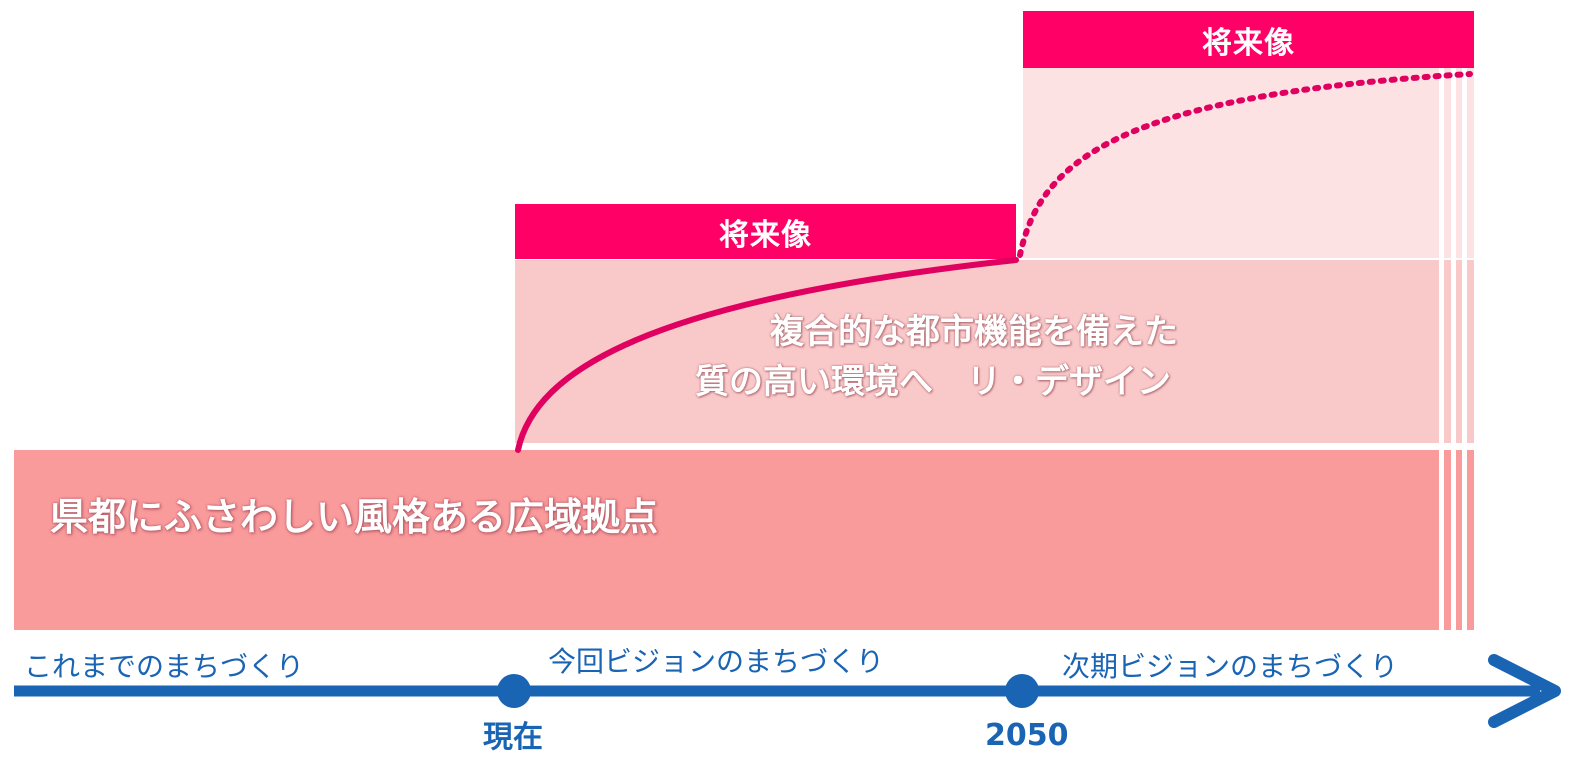 This screenshot has height=760, width=1579. Describe the element at coordinates (354, 517) in the screenshot. I see `base-band-text: 県都にふさわしい風格ある広域拠点` at that location.